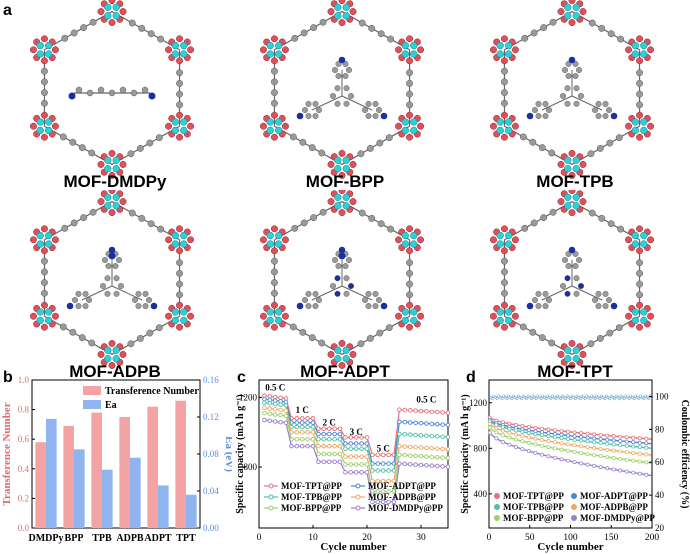  Describe the element at coordinates (660, 429) in the screenshot. I see `y-right-tick-label: 80` at that location.